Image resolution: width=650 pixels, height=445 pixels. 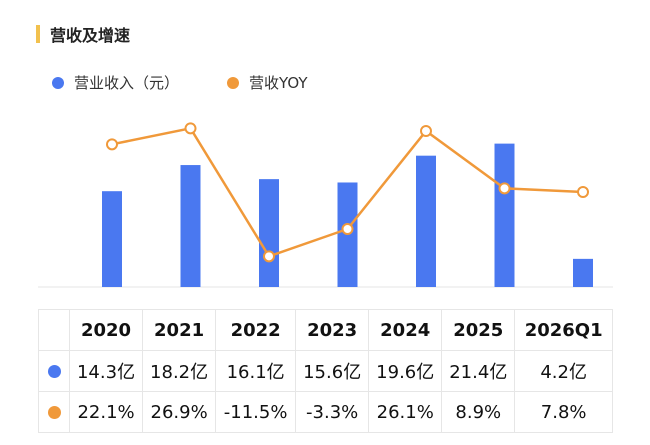 What do you see at coordinates (563, 330) in the screenshot?
I see `table-header-cell: 2026Q1` at bounding box center [563, 330].